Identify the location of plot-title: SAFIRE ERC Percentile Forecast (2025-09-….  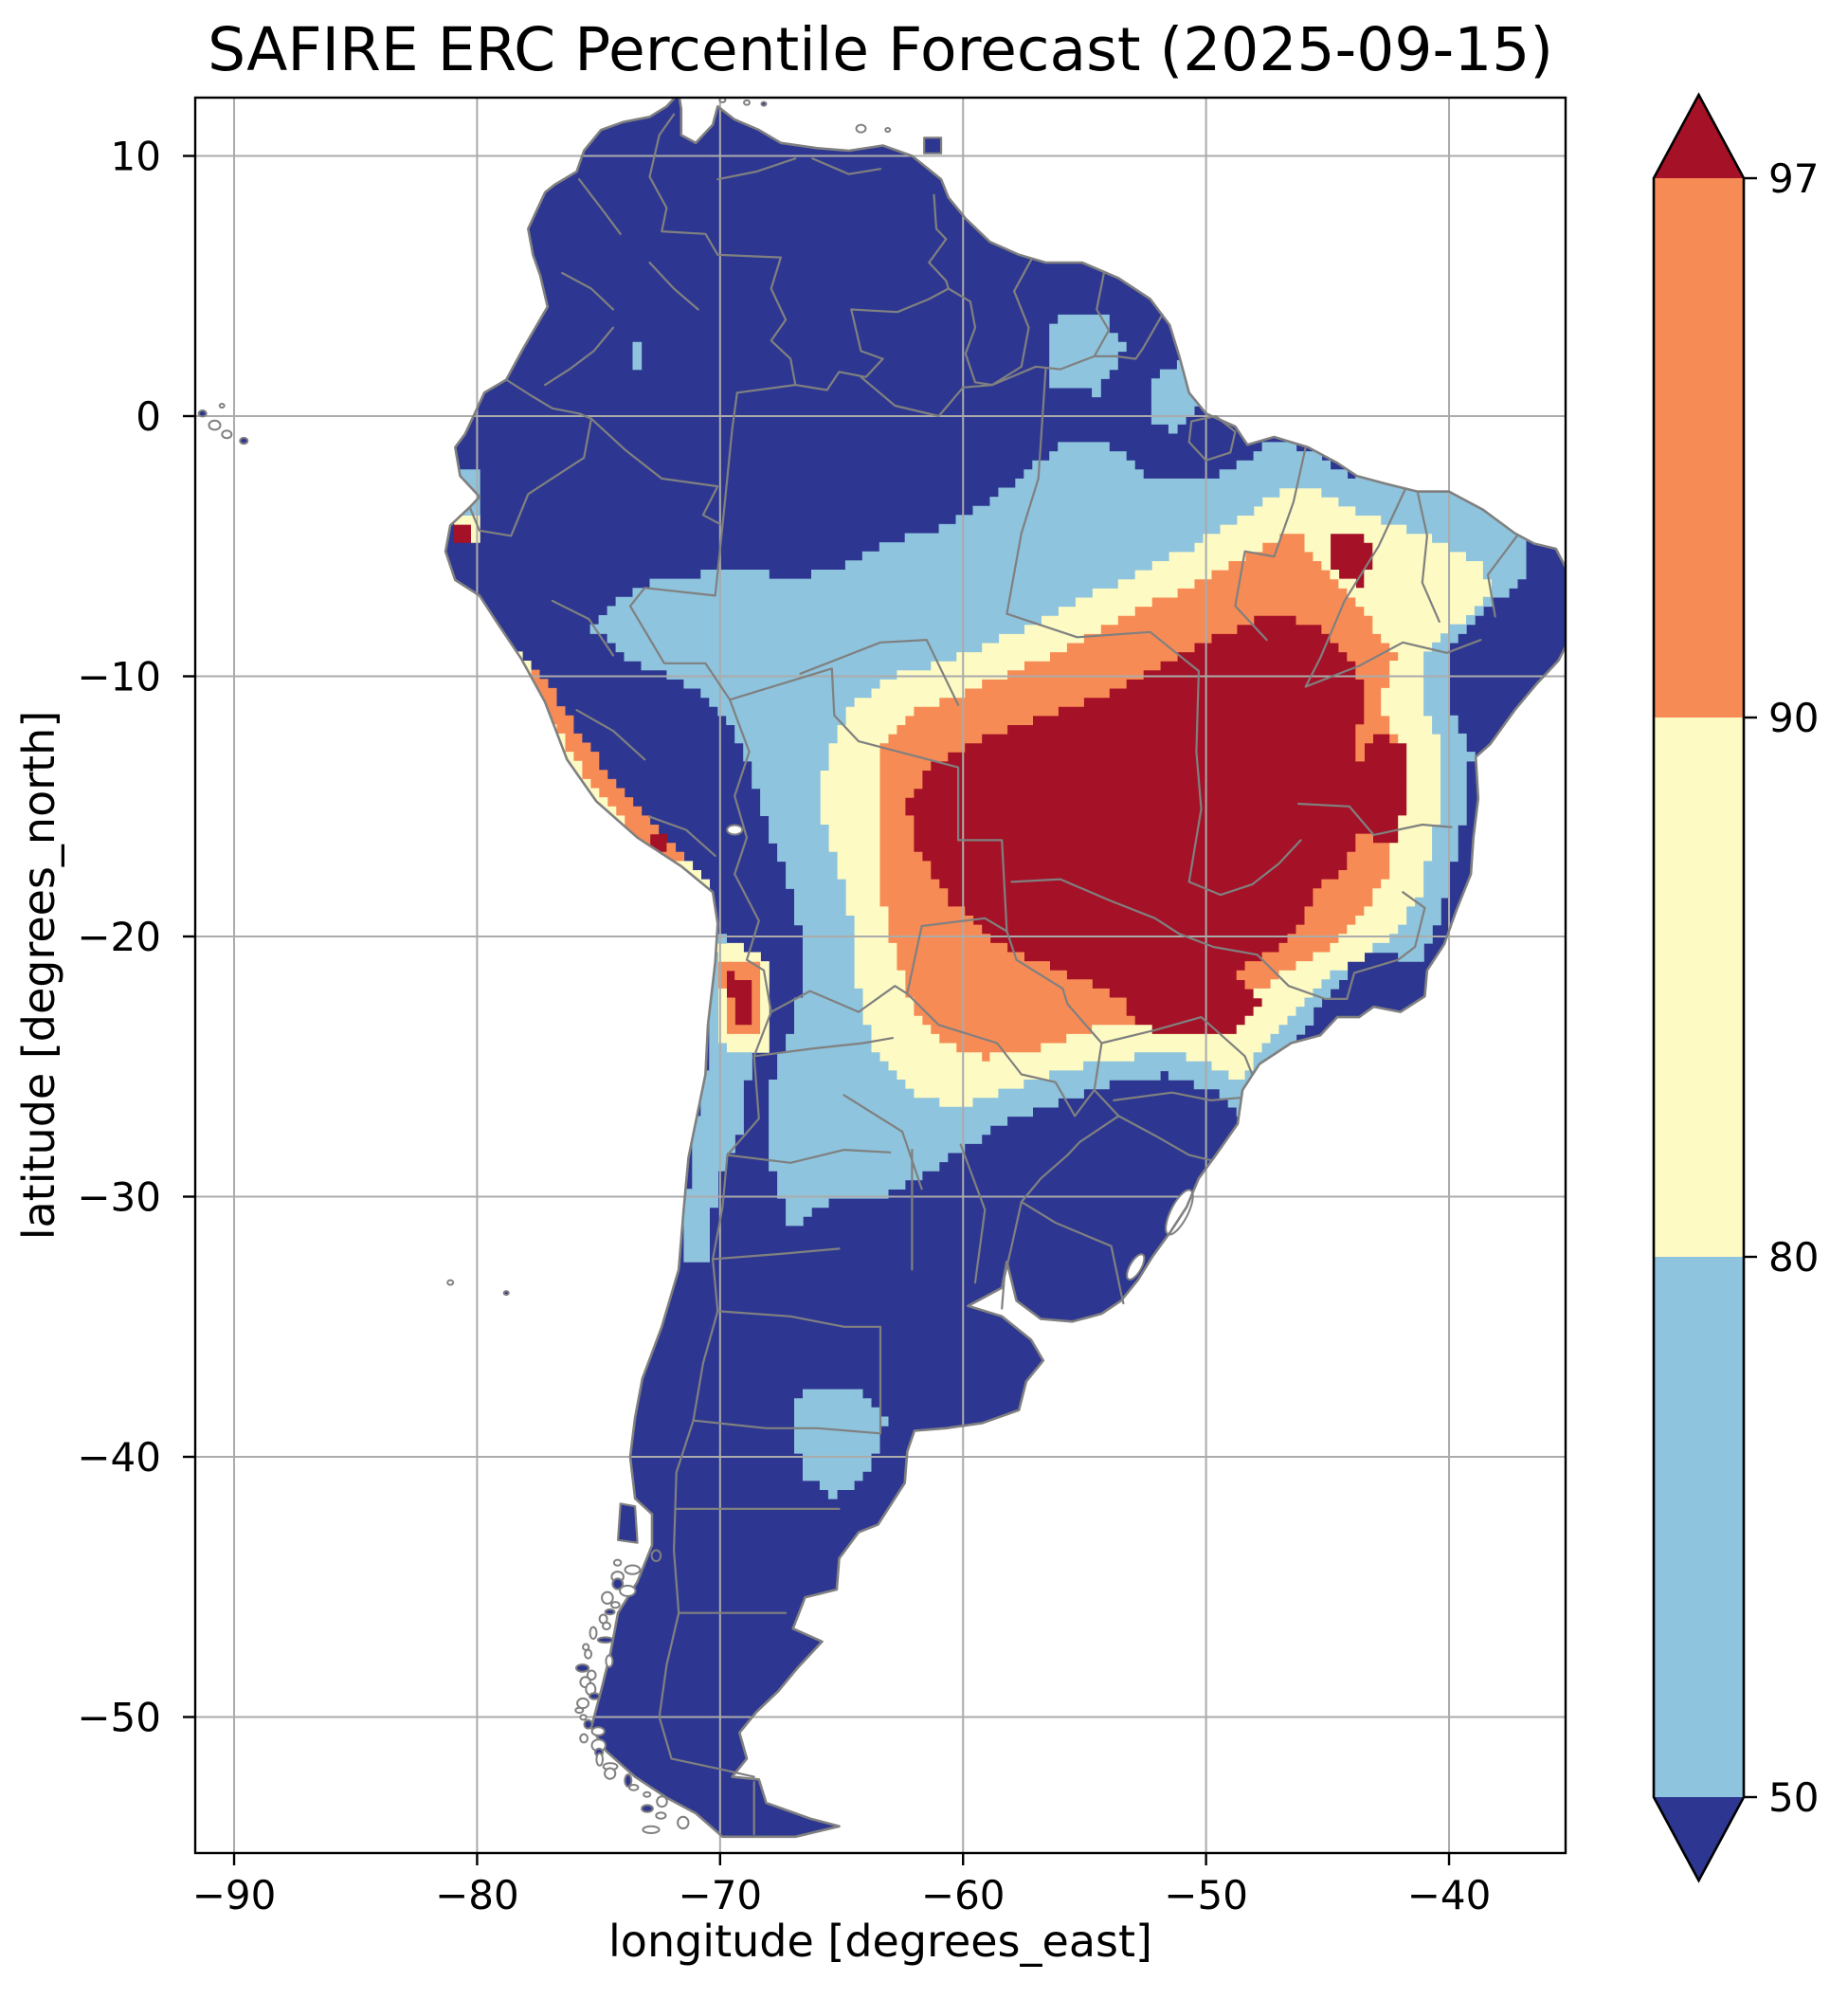
(881, 50).